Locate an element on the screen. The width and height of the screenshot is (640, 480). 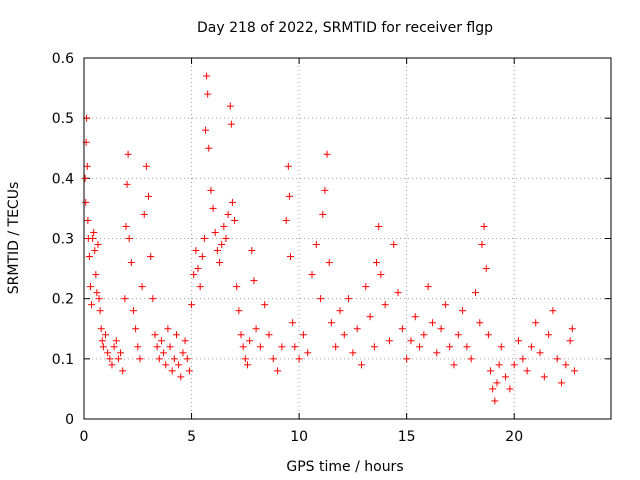
y-tick-label: 0.1 is located at coordinates (63, 360).